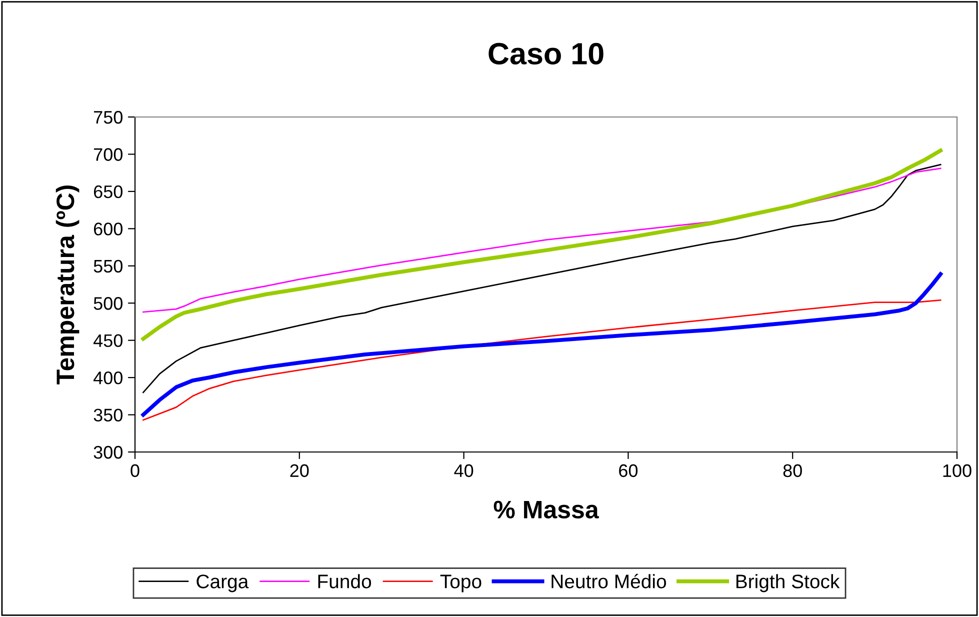 The image size is (979, 617). What do you see at coordinates (788, 583) in the screenshot?
I see `legend-label: Brigth Stock` at bounding box center [788, 583].